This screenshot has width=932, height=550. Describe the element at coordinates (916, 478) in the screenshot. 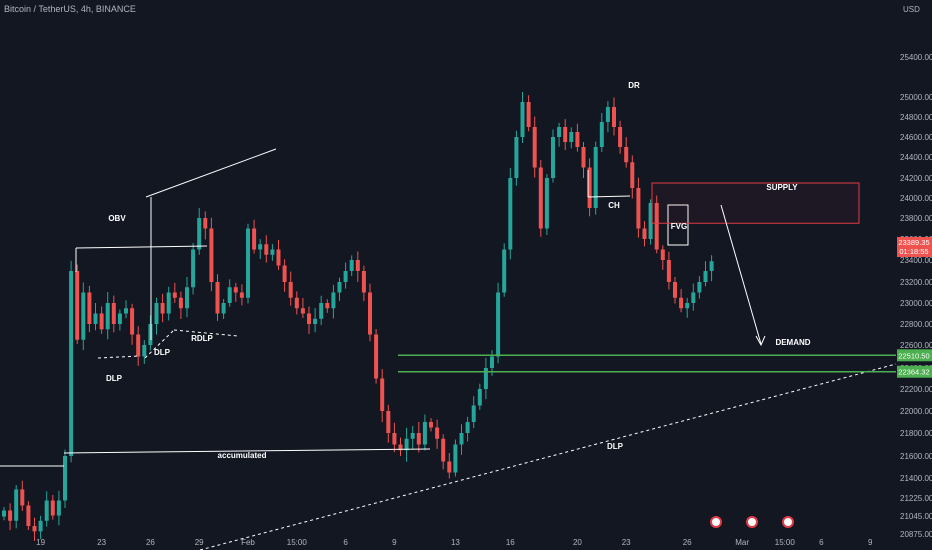

I see `price-tick-label: 21400.00` at that location.